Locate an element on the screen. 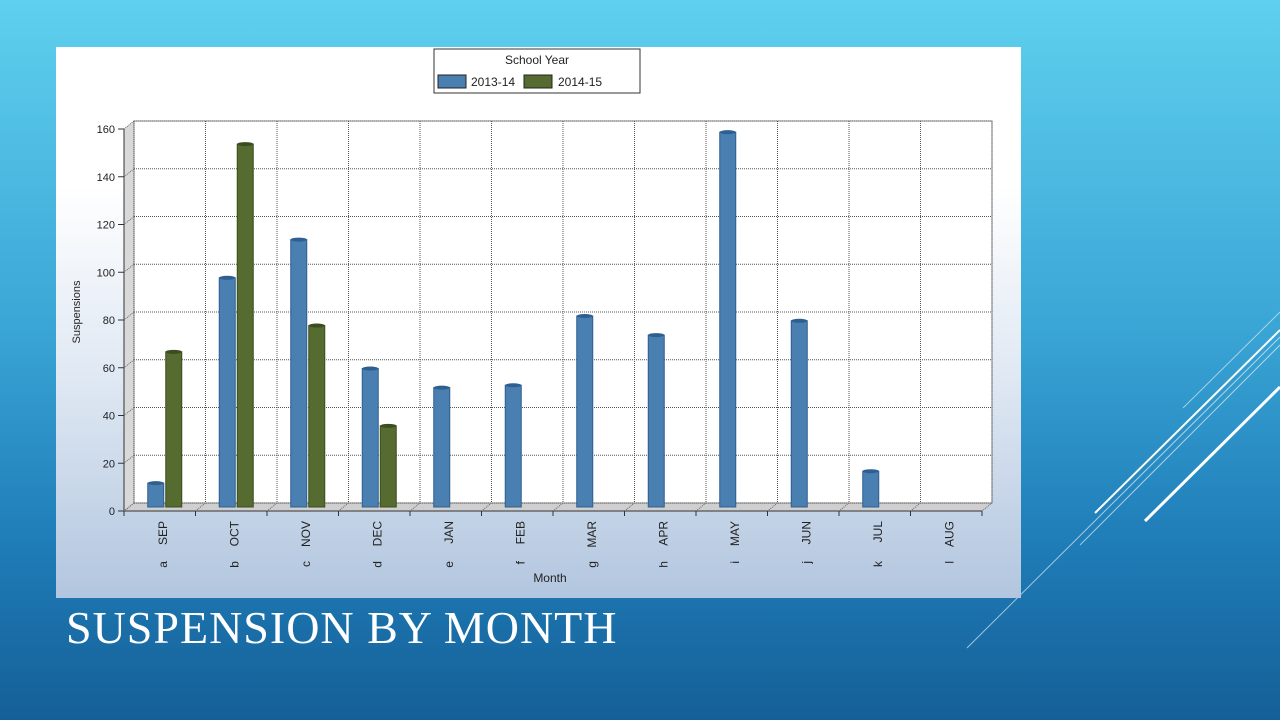 The height and width of the screenshot is (720, 1280). x-category-code: l is located at coordinates (949, 562).